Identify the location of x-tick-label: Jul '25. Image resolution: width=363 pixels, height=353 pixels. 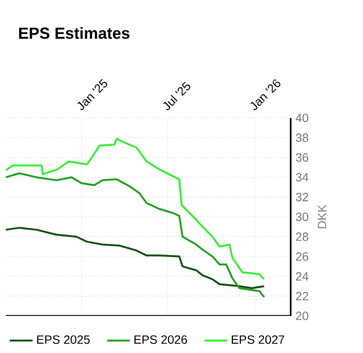
(176, 96).